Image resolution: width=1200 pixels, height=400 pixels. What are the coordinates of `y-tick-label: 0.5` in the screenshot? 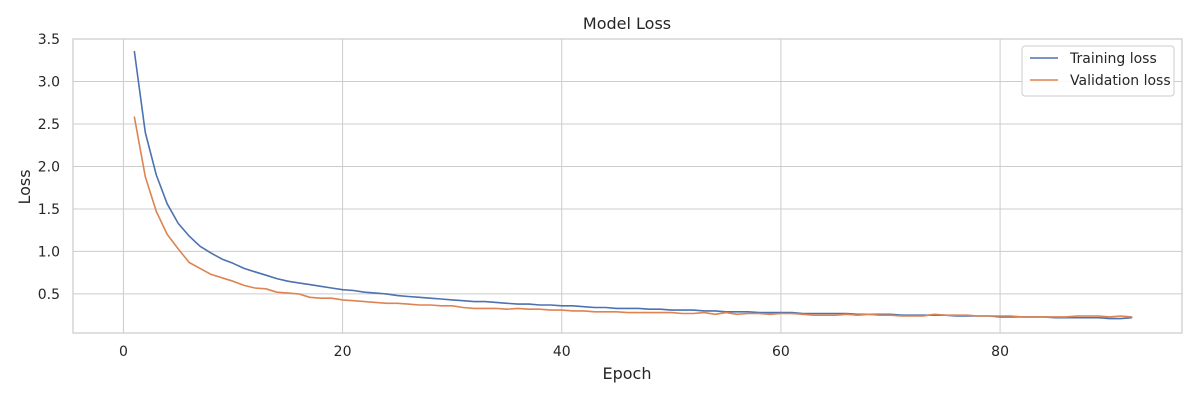 It's located at (49, 295).